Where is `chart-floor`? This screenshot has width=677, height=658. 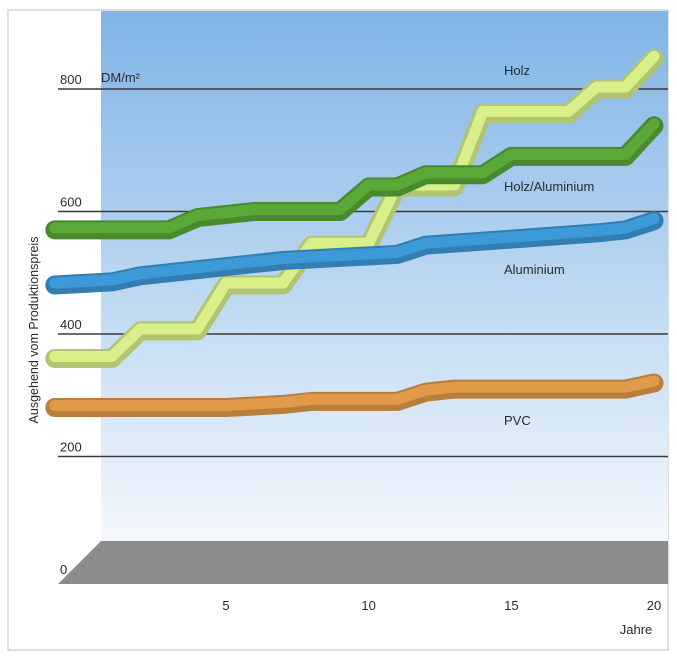
chart-floor is located at coordinates (363, 562).